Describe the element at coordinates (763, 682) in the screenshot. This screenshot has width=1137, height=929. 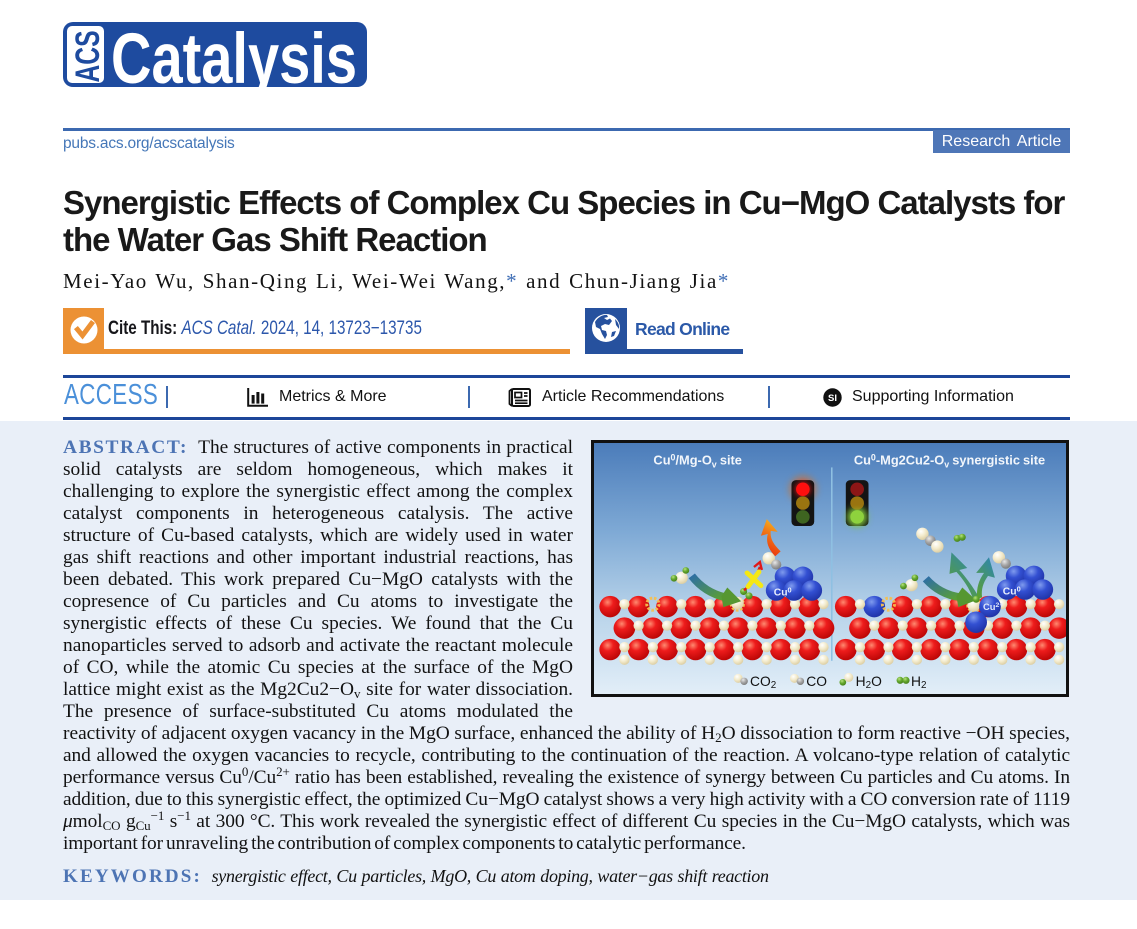
I see `svg-text: CO2` at that location.